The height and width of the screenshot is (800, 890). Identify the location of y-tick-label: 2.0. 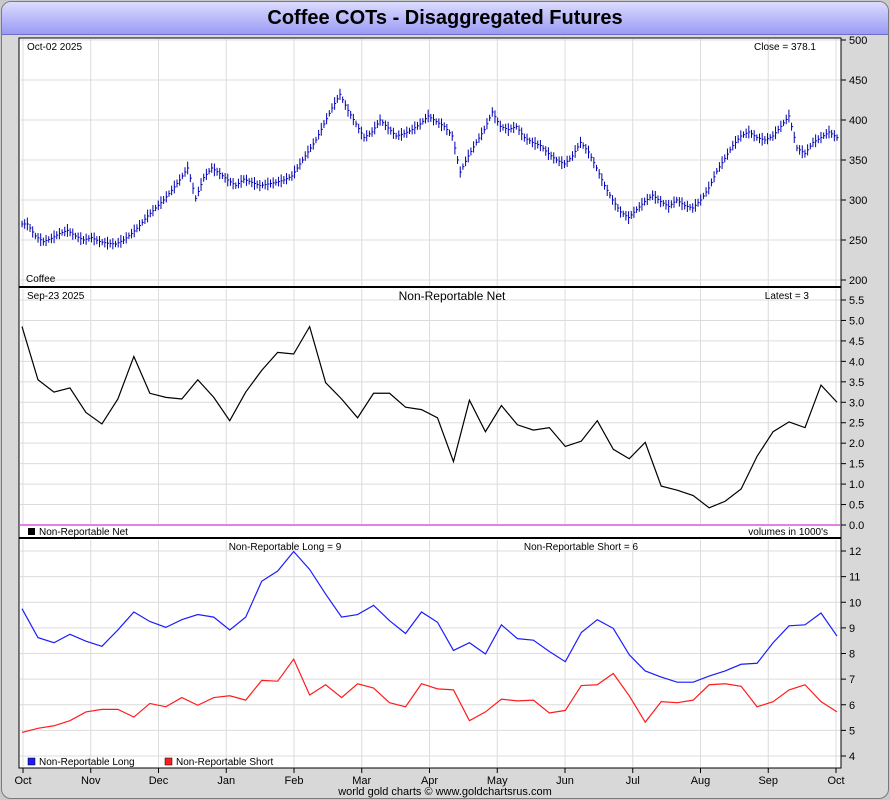
(856, 444).